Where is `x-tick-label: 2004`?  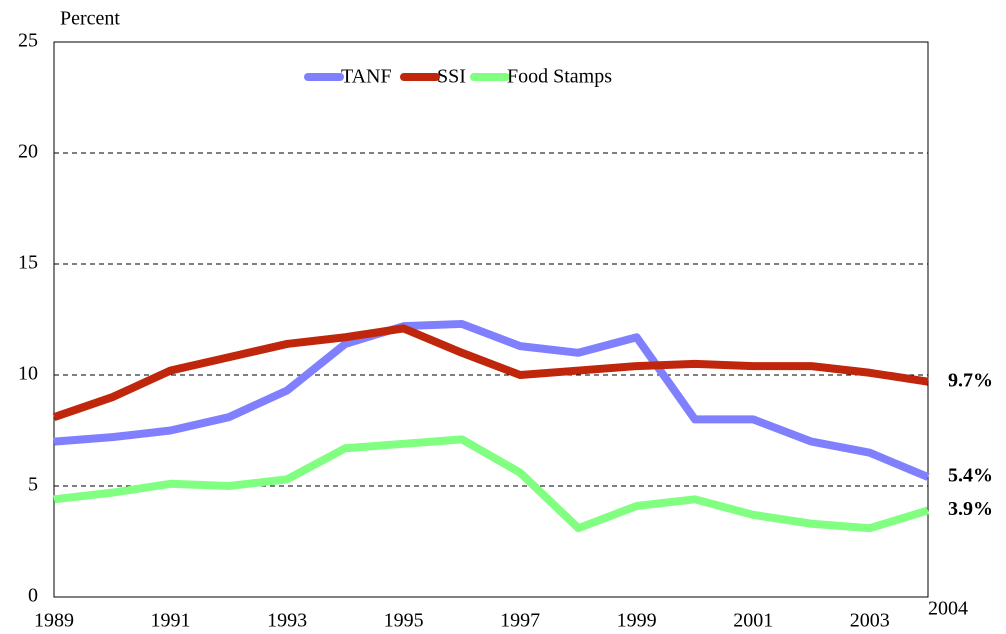
x-tick-label: 2004 is located at coordinates (948, 609).